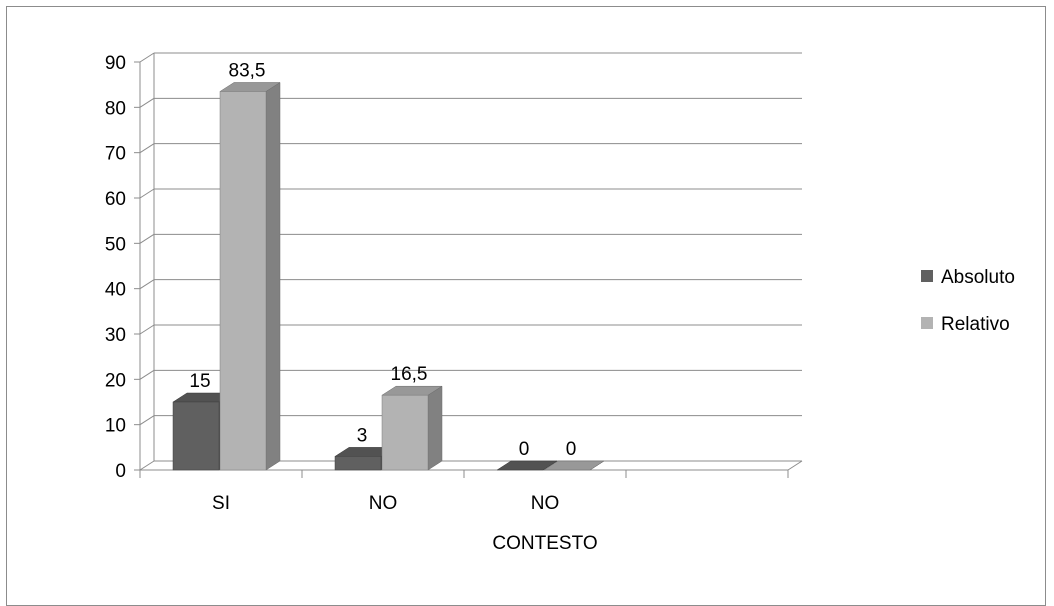 The height and width of the screenshot is (606, 1054). What do you see at coordinates (115, 154) in the screenshot?
I see `y-tick-label: 70` at bounding box center [115, 154].